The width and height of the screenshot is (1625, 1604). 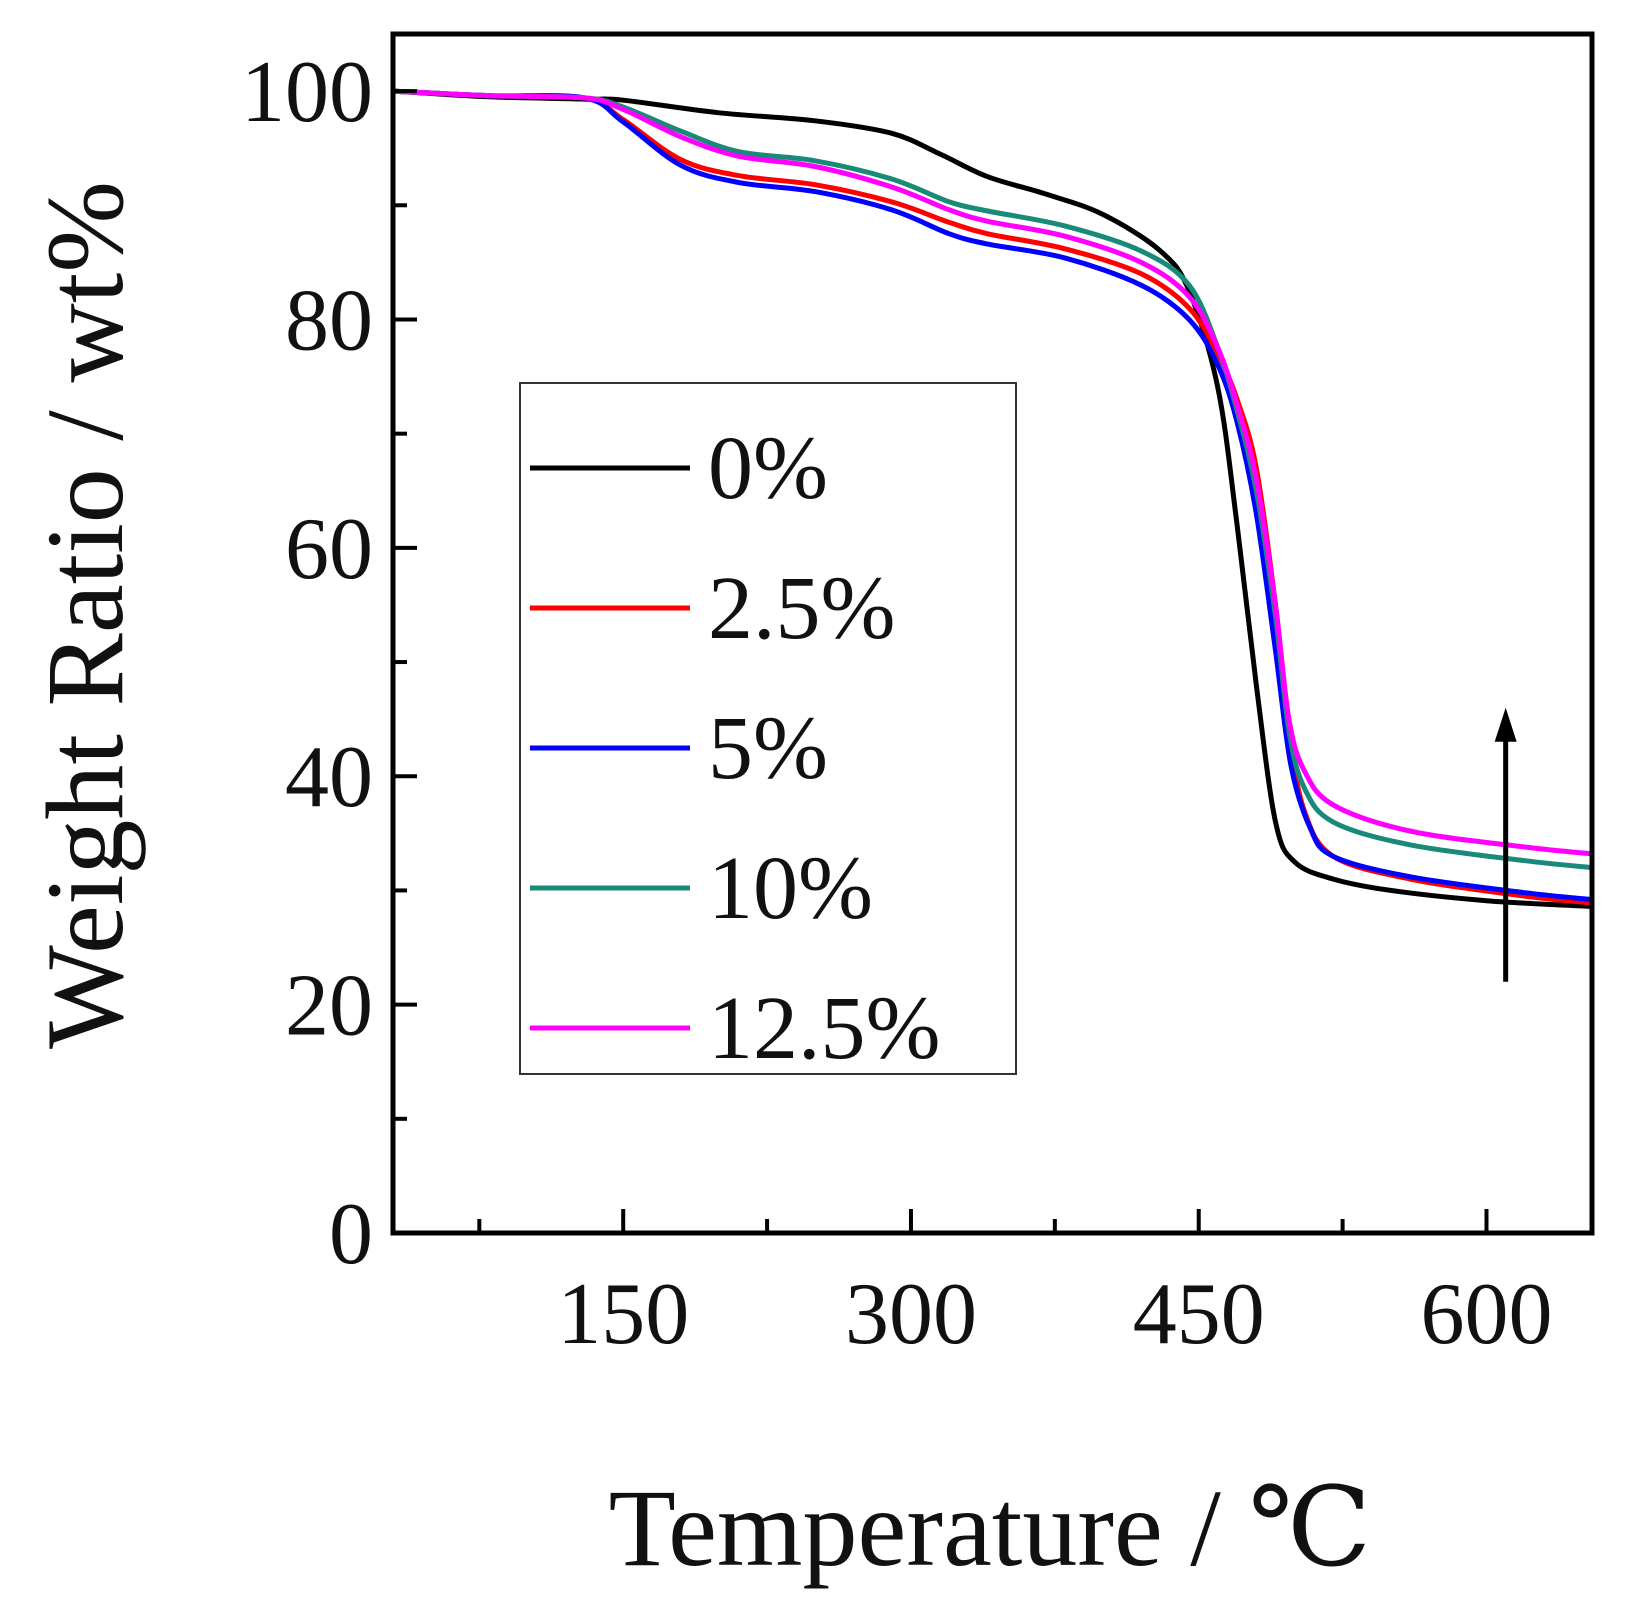 I want to click on x-tick-label-150: 150, so click(x=623, y=1314).